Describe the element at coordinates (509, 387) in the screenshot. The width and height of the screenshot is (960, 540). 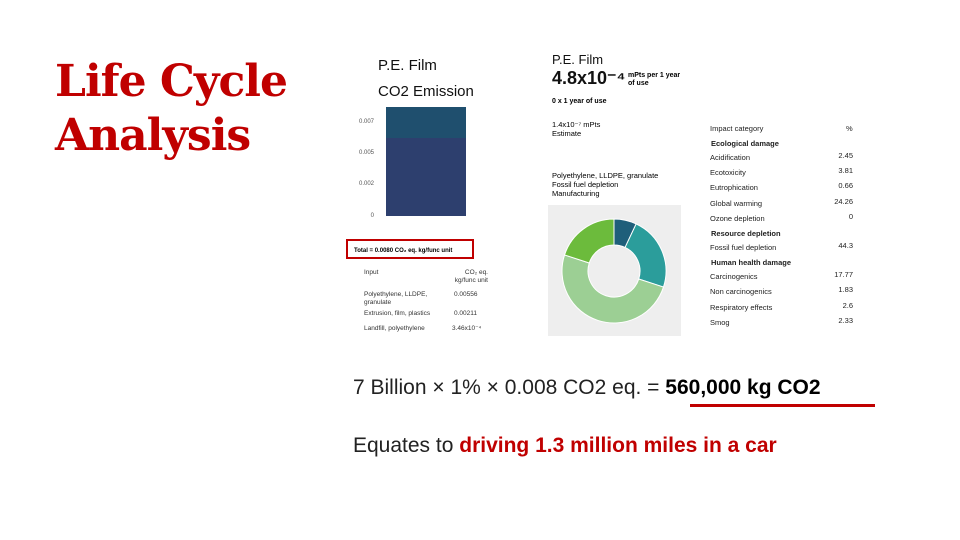
I see `calculation-lhs: 7 Billion × 1% × 0.008 CO2 eq. =` at that location.